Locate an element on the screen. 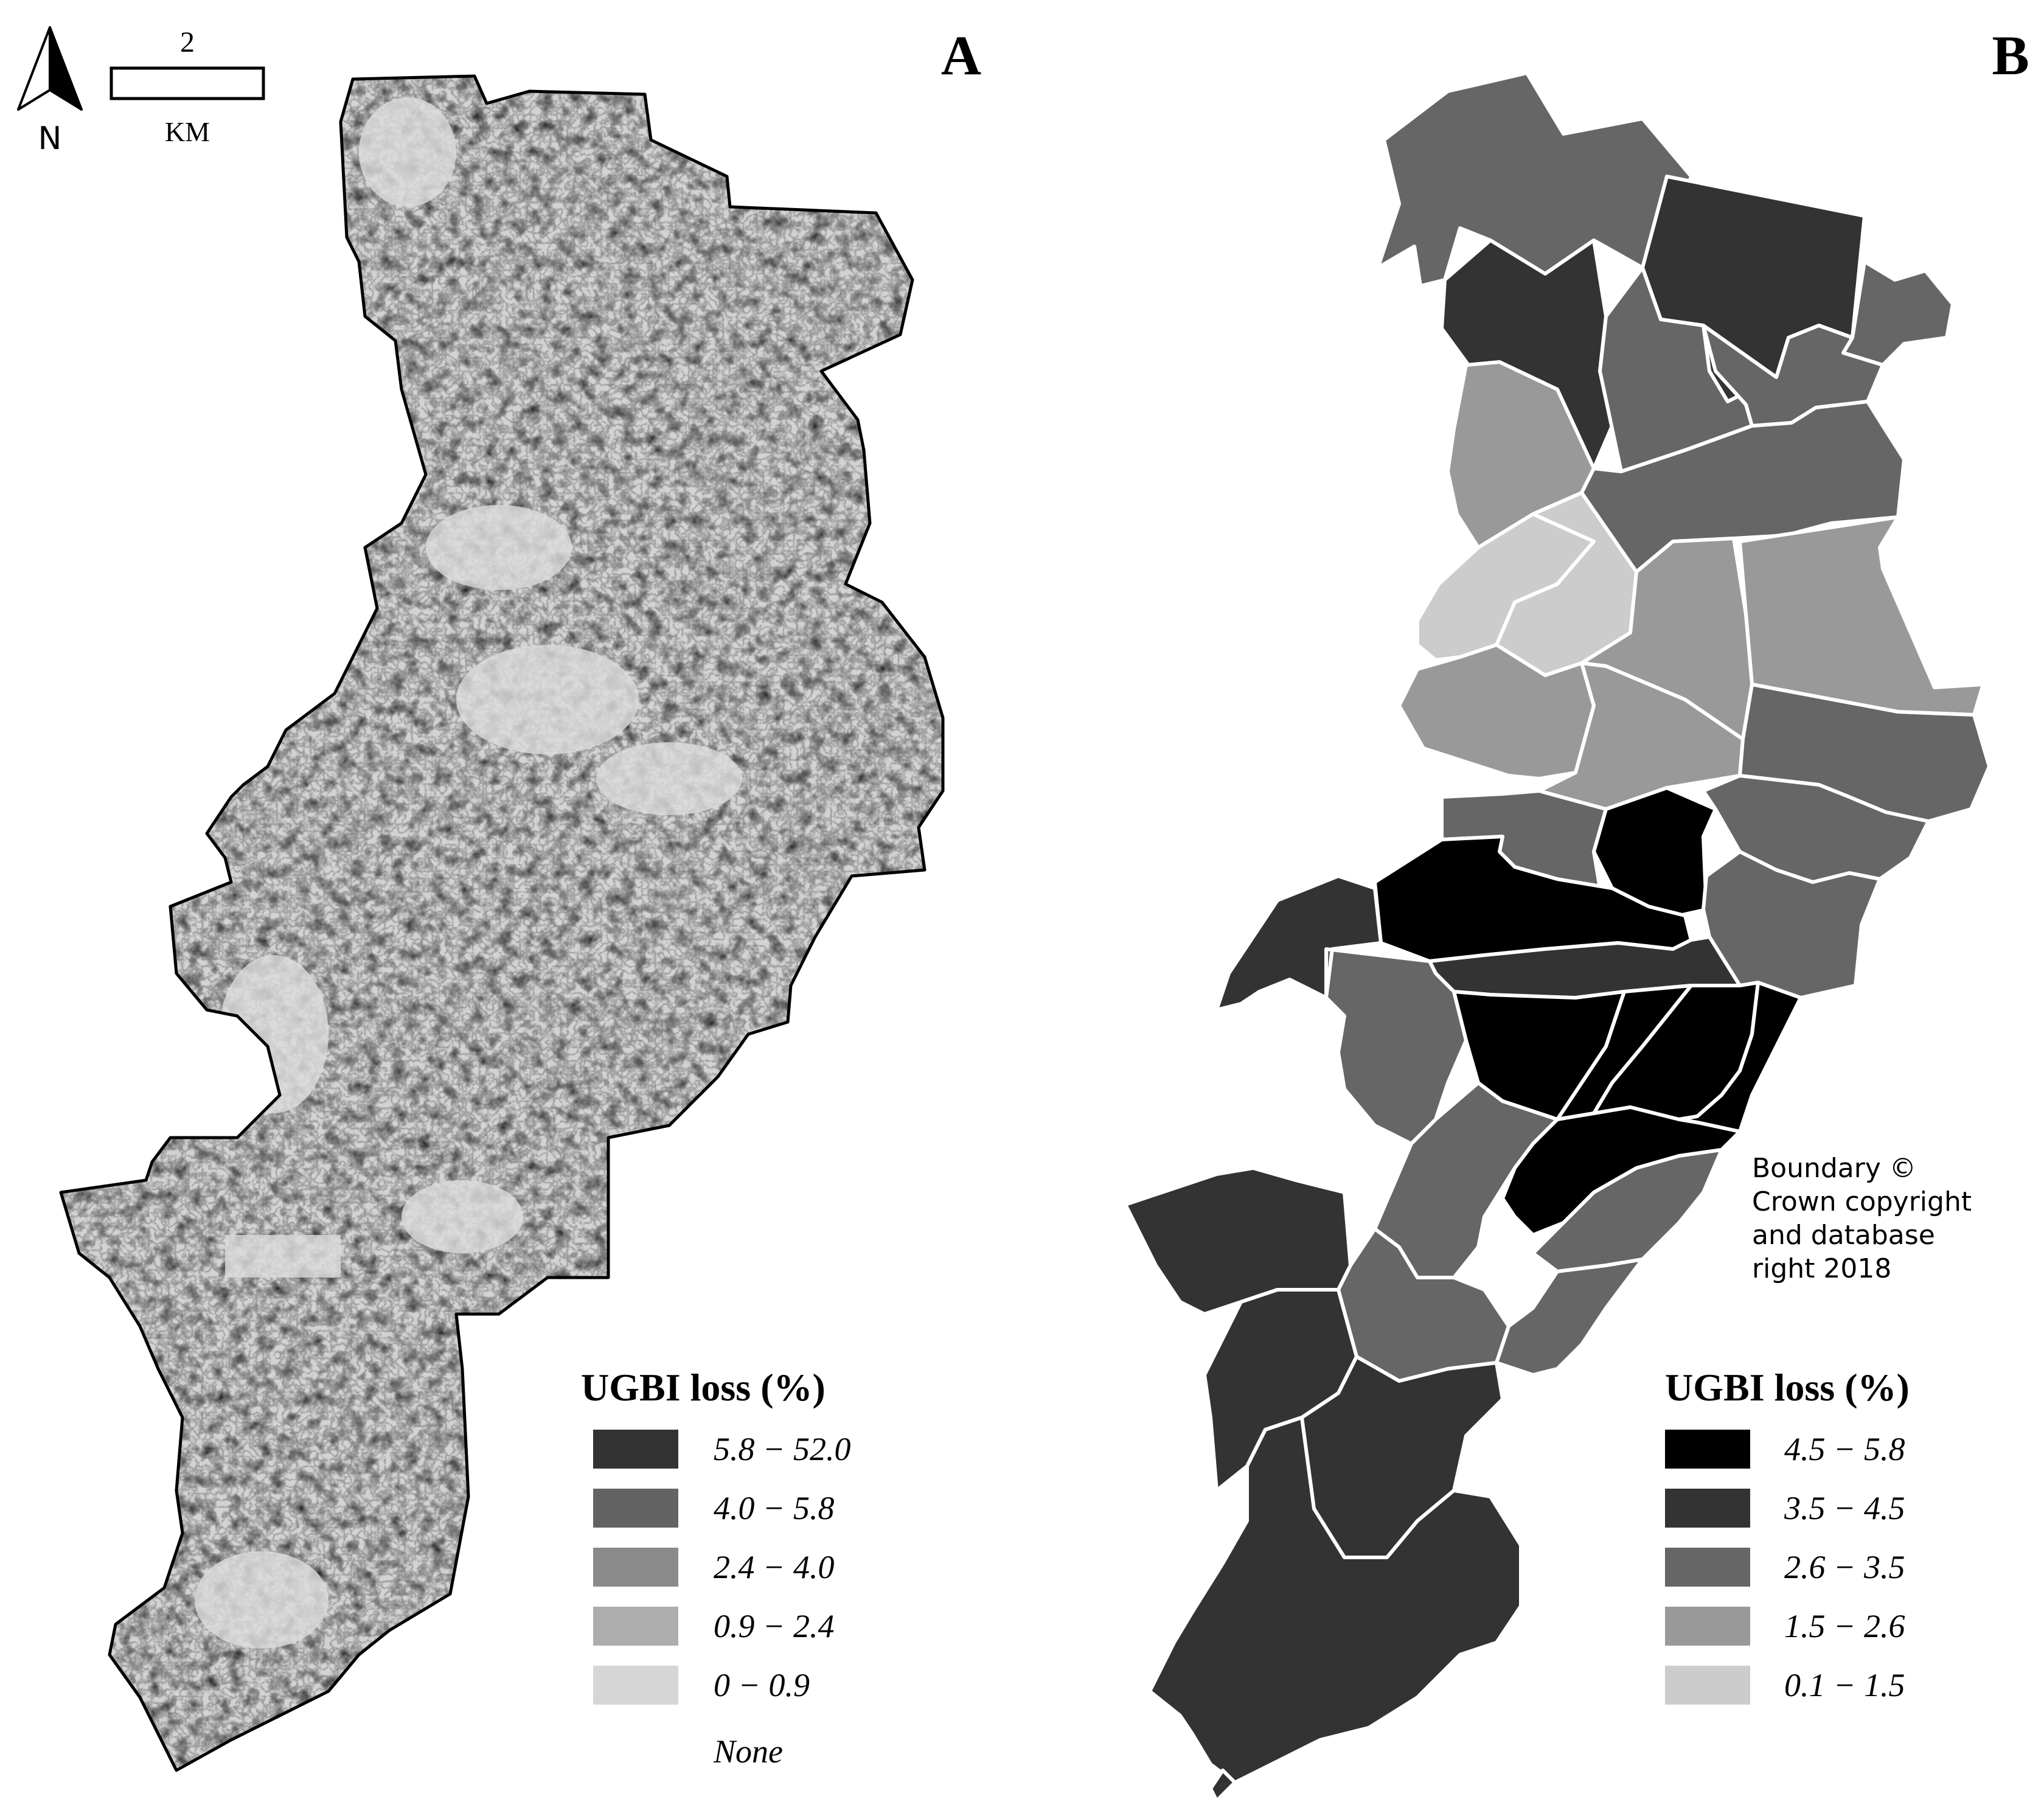 The image size is (2044, 1819). north-label: N is located at coordinates (50, 138).